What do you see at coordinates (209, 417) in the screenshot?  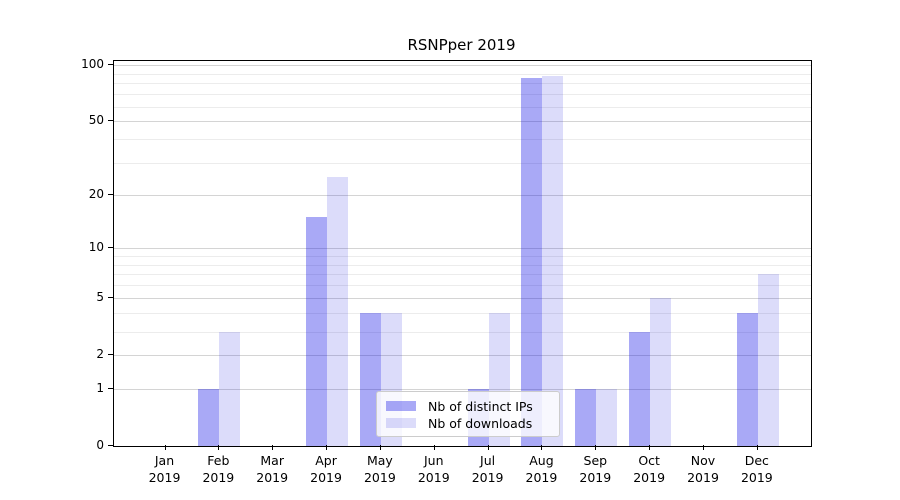 I see `bar-feb-ips` at bounding box center [209, 417].